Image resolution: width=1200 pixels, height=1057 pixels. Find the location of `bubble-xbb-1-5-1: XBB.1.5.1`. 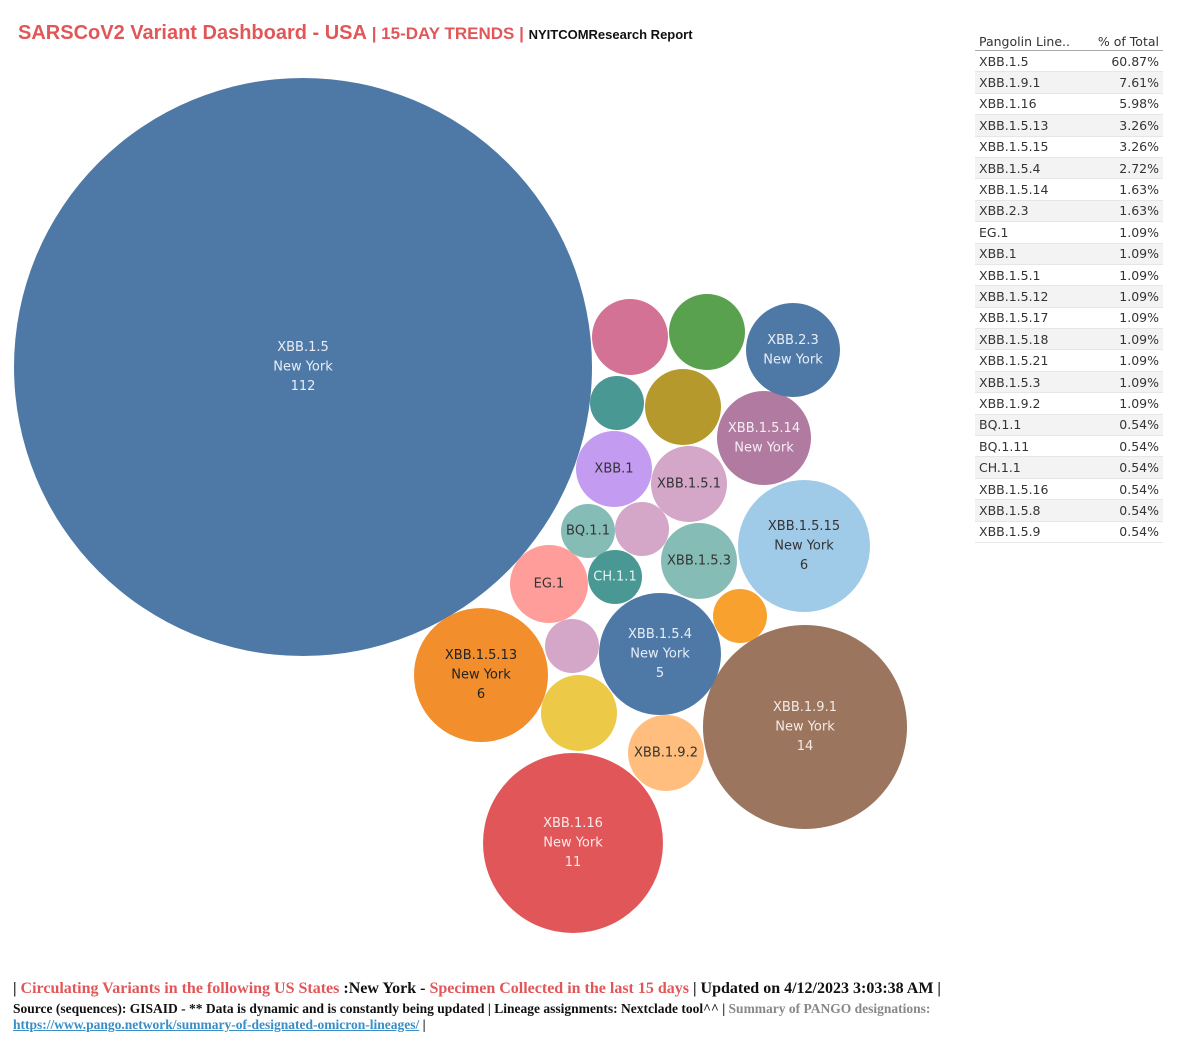

bubble-xbb-1-5-1: XBB.1.5.1 is located at coordinates (689, 484).